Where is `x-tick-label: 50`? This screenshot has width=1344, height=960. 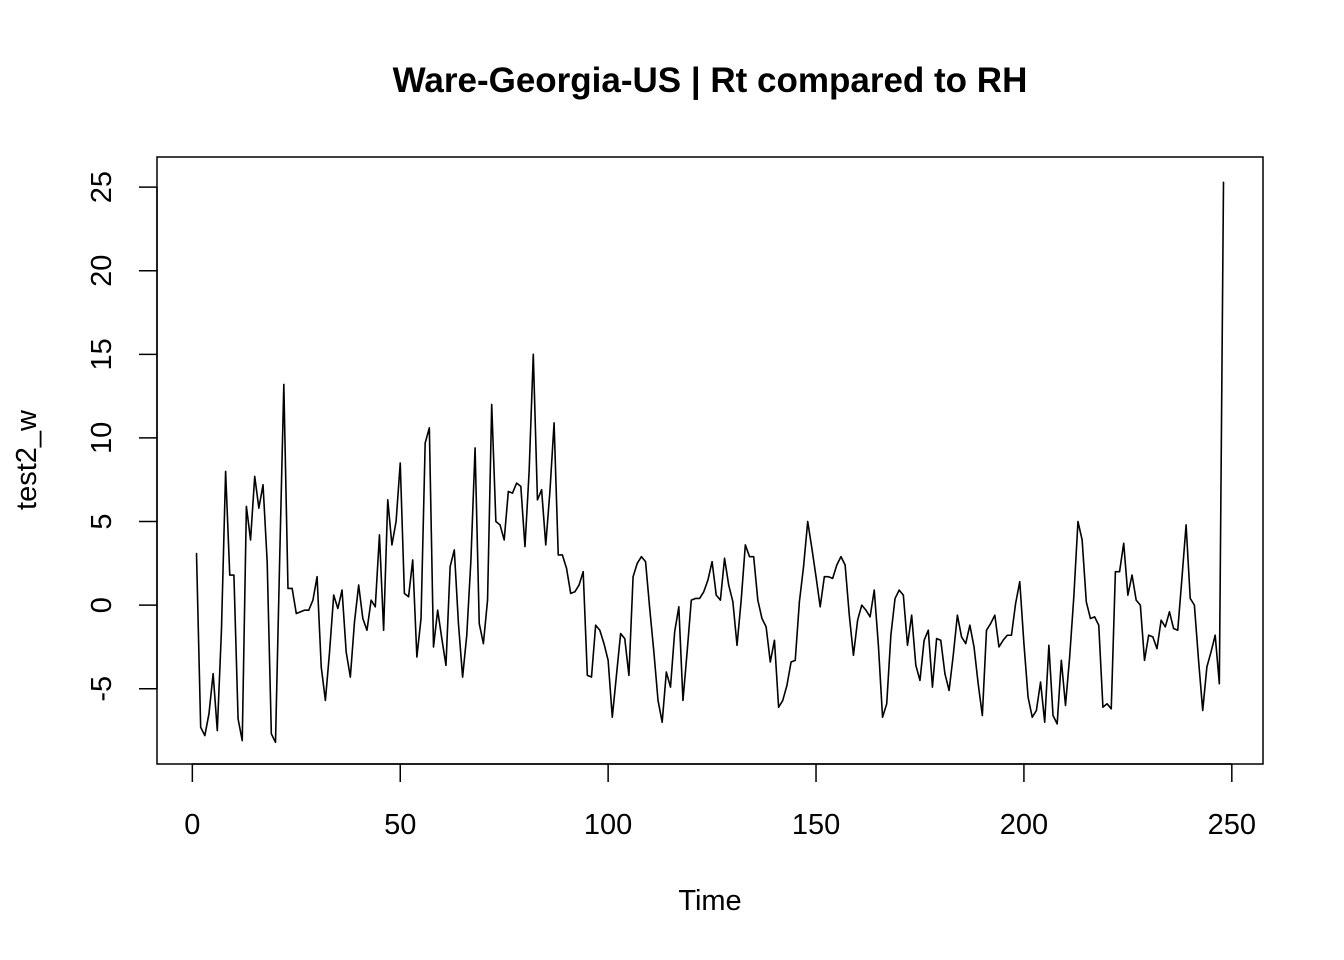
x-tick-label: 50 is located at coordinates (400, 825).